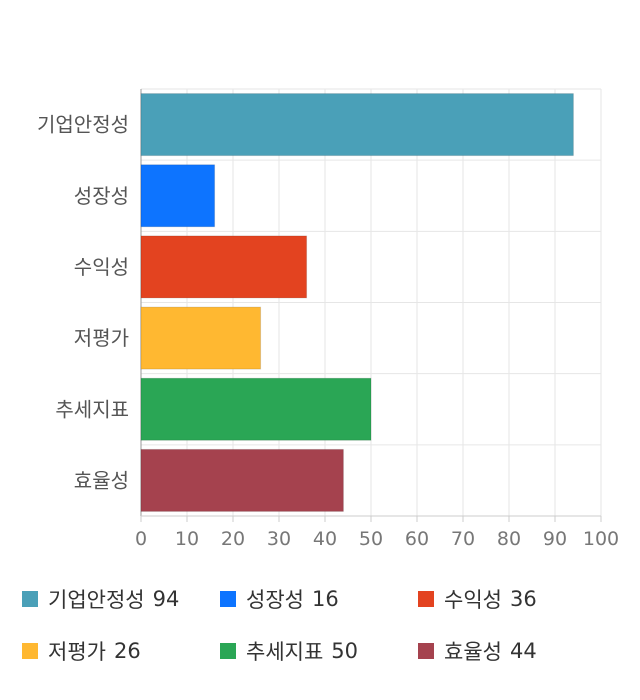  I want to click on x-tick-label-90: 90, so click(555, 539).